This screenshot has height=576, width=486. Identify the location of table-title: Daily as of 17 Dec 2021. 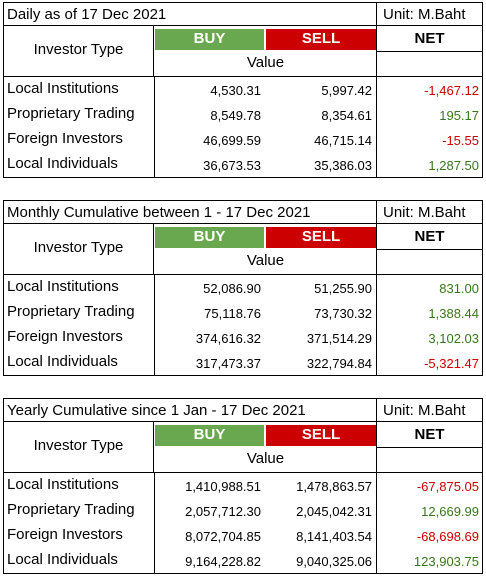
(87, 14).